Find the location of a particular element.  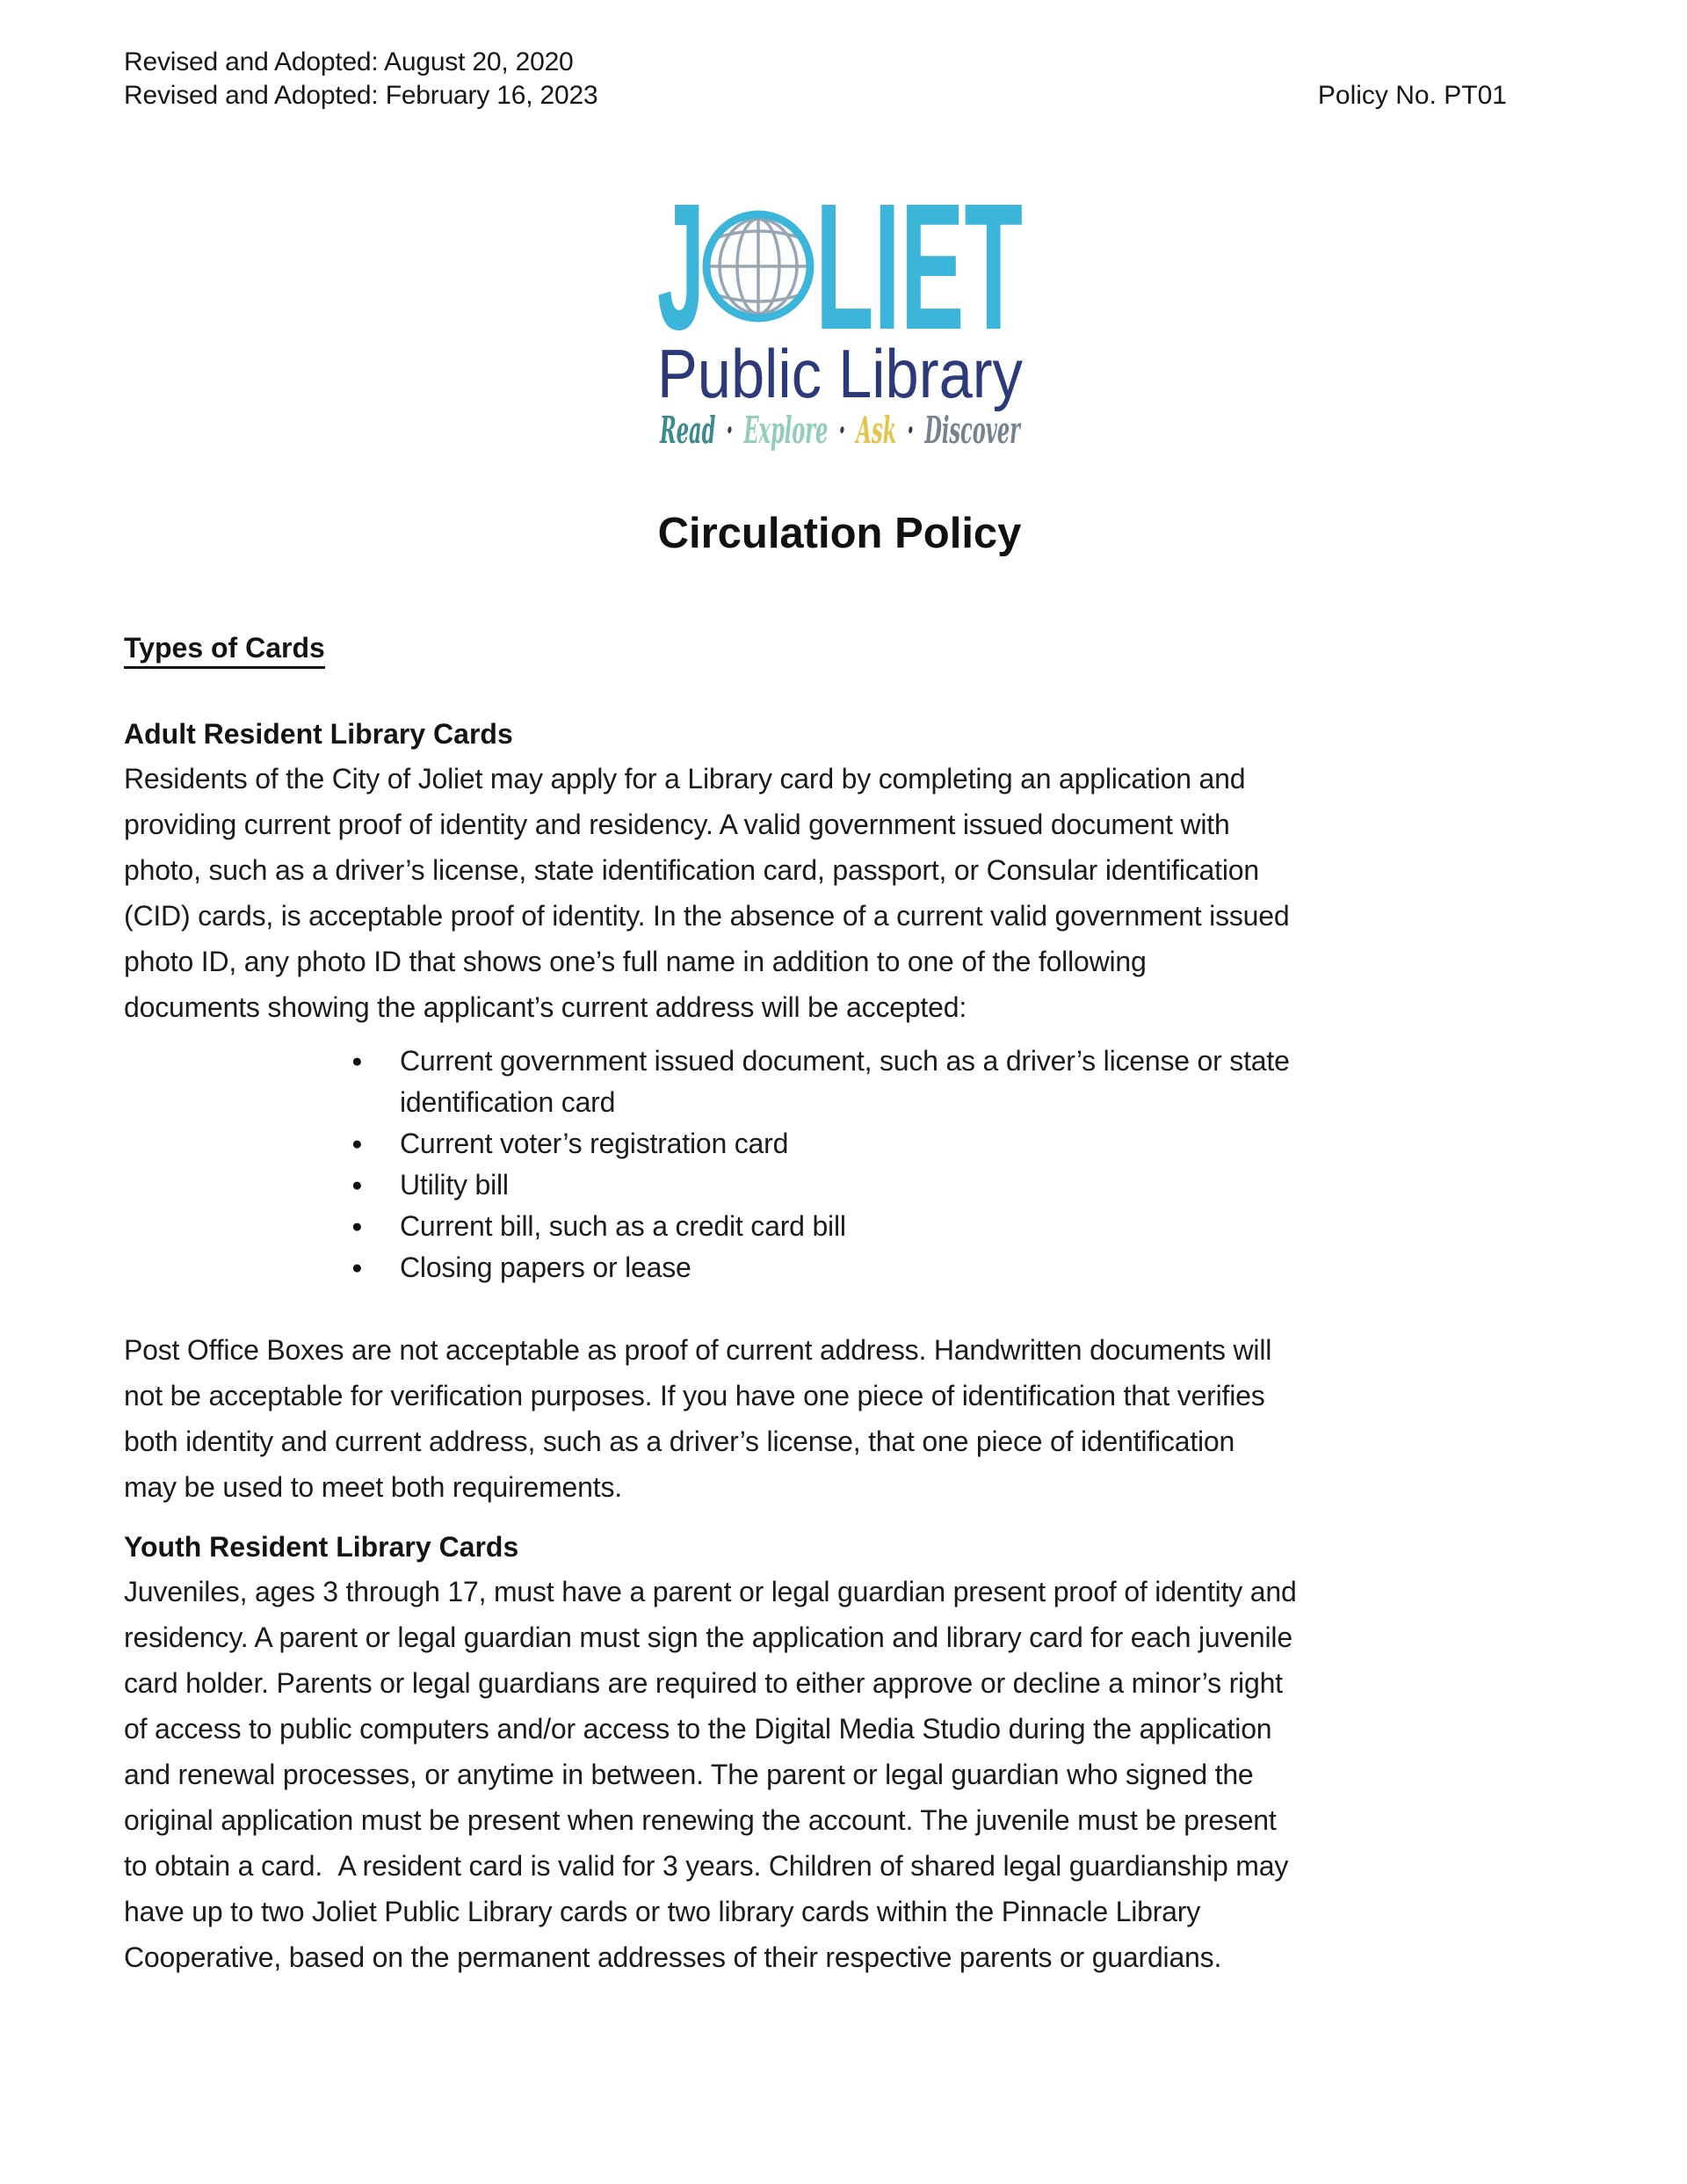

library-logo: J LIET Public Library Read · Explore · is located at coordinates (840, 324).